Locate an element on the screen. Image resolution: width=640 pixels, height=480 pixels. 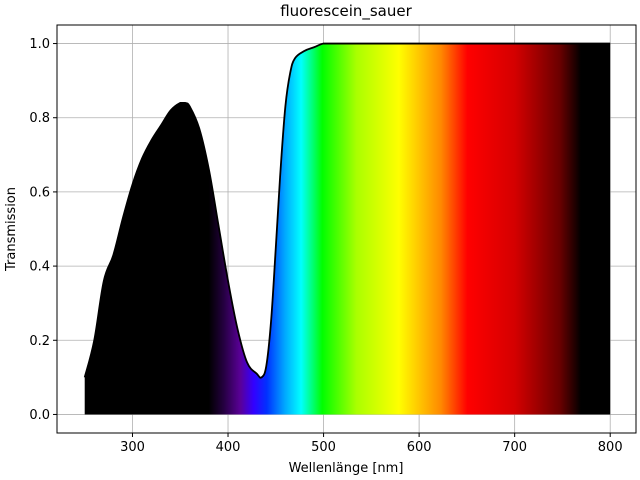
y-tick-label: 0.4 is located at coordinates (39, 267).